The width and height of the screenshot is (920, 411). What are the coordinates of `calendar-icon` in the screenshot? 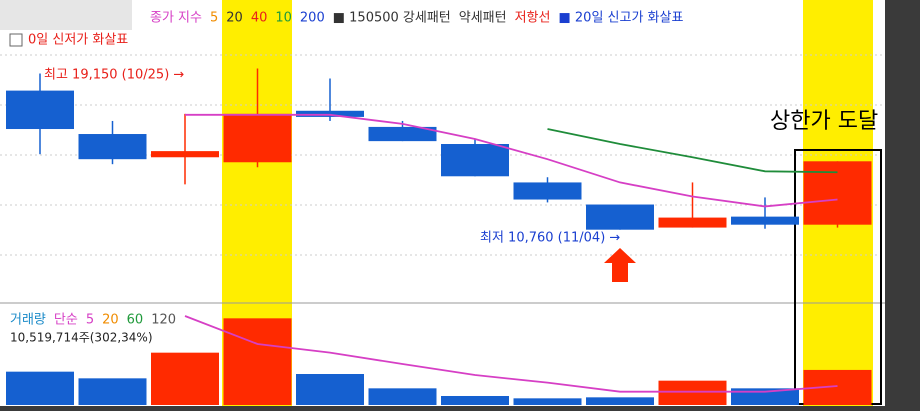 It's located at (16, 40).